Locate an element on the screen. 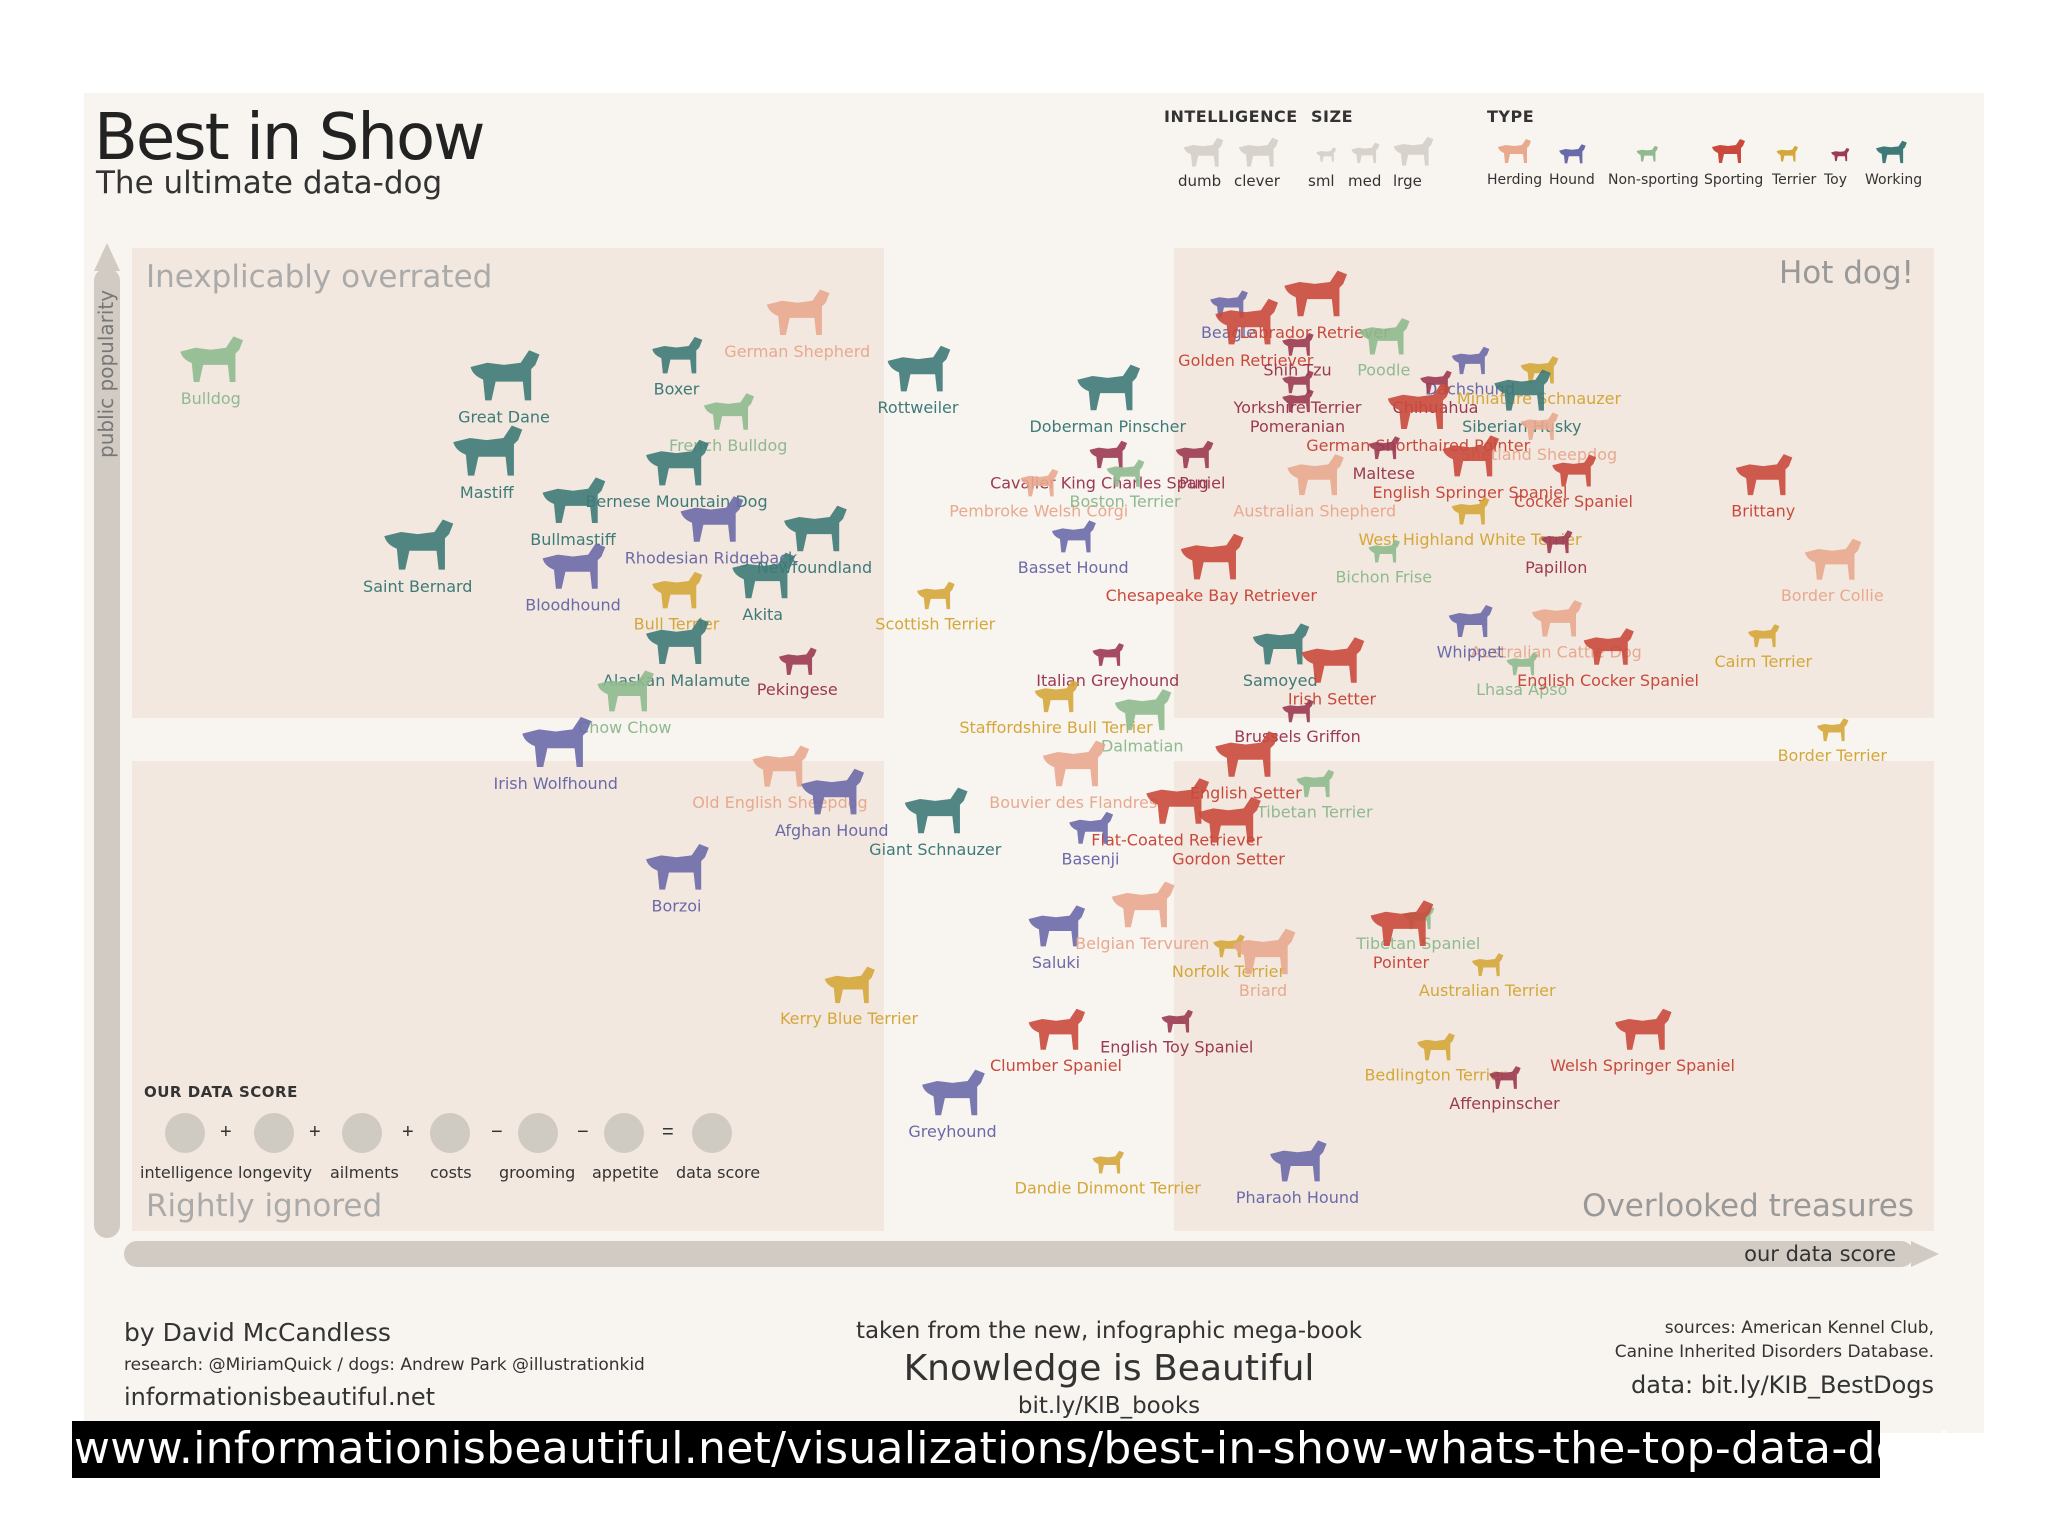  dog-label-bullmastiff: Bullmastiff is located at coordinates (573, 539).